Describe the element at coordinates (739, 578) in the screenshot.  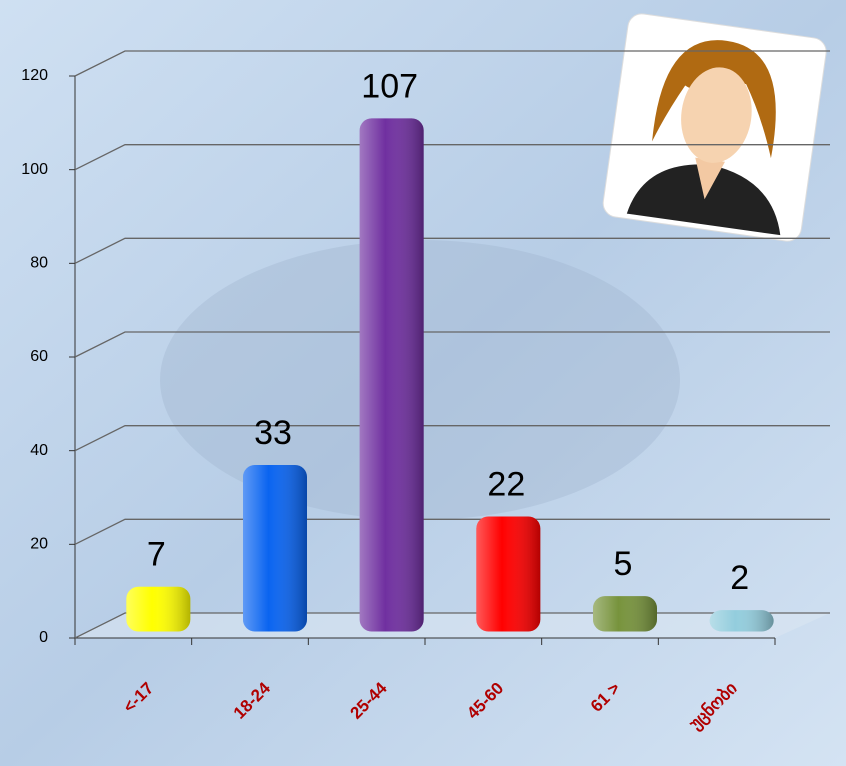
I see `value-label: 2` at that location.